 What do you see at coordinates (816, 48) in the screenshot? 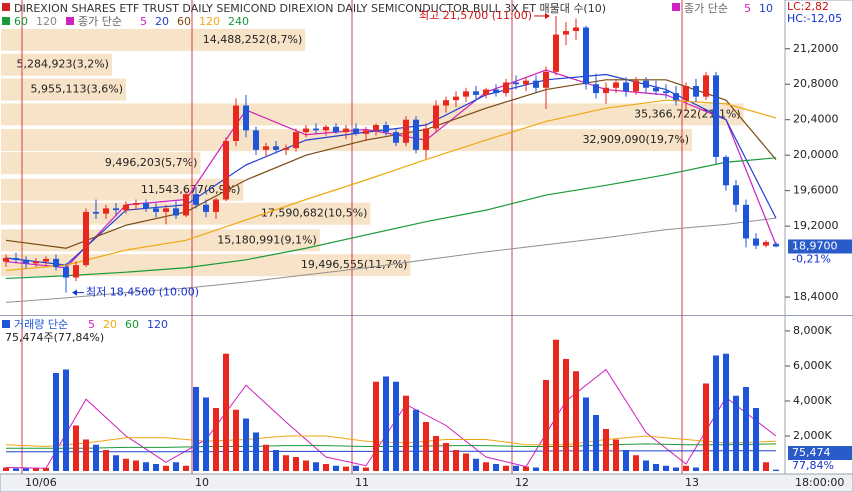
I see `y-tick-label: 21,2000` at bounding box center [816, 48].